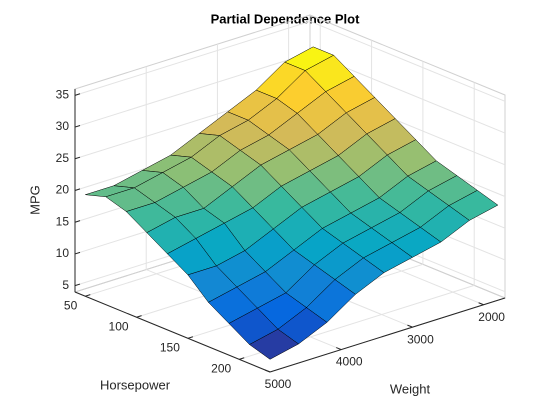  I want to click on z-axis-label: MPG, so click(34, 200).